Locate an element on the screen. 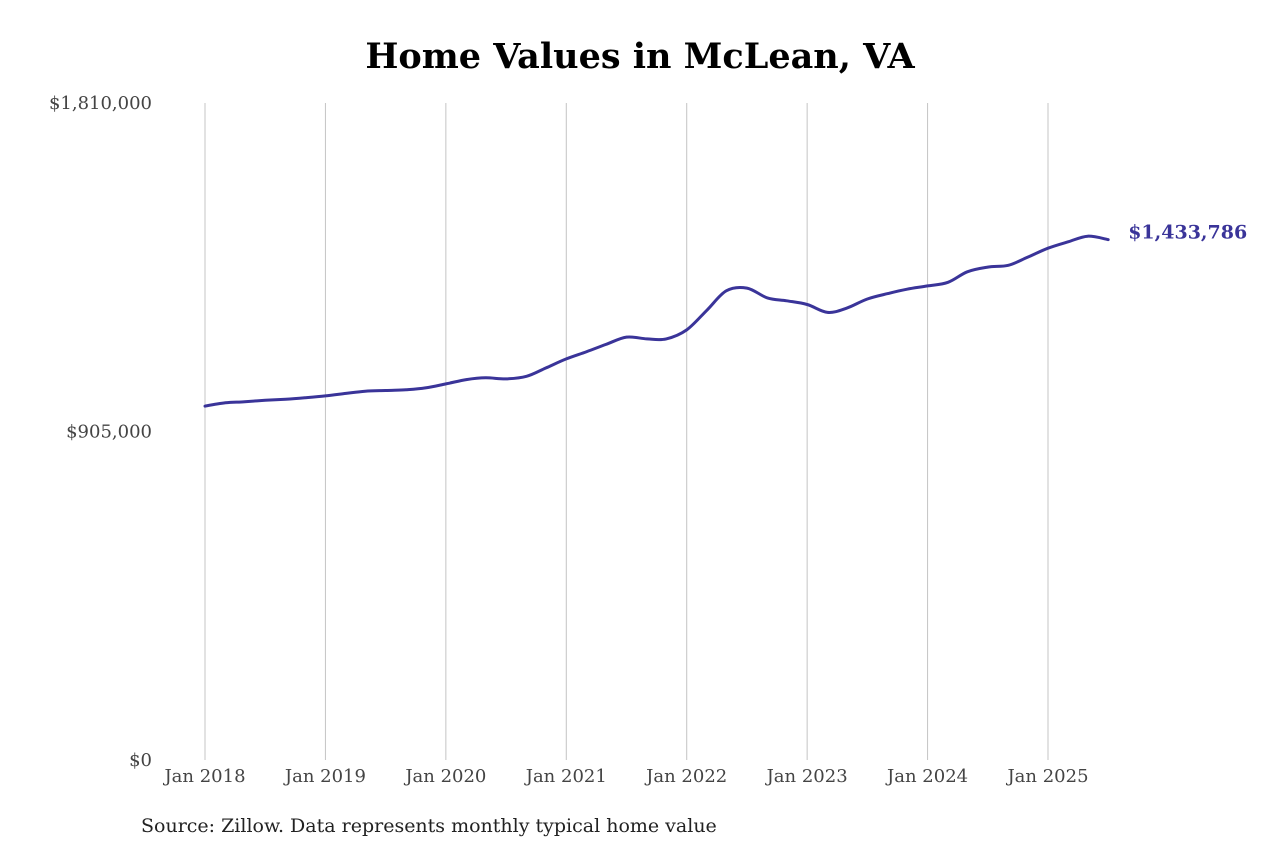  chart-title: Home Values in McLean, VA is located at coordinates (640, 56).